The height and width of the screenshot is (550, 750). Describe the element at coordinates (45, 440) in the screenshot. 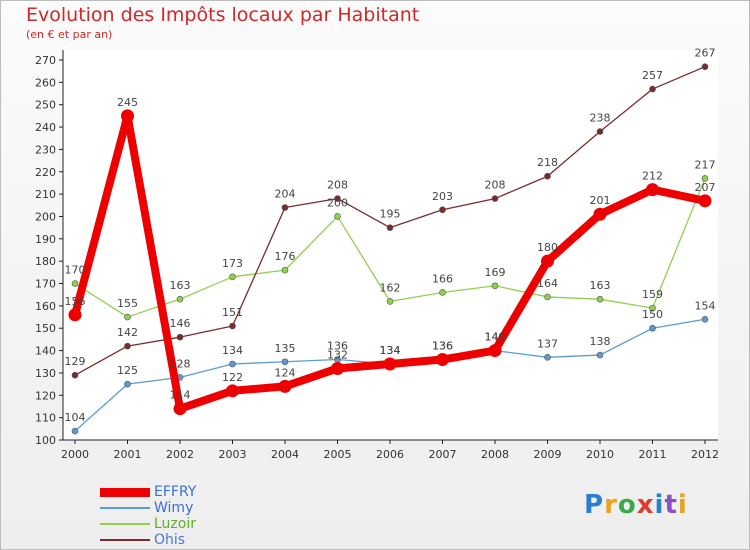

I see `y-tick-label: 100` at that location.